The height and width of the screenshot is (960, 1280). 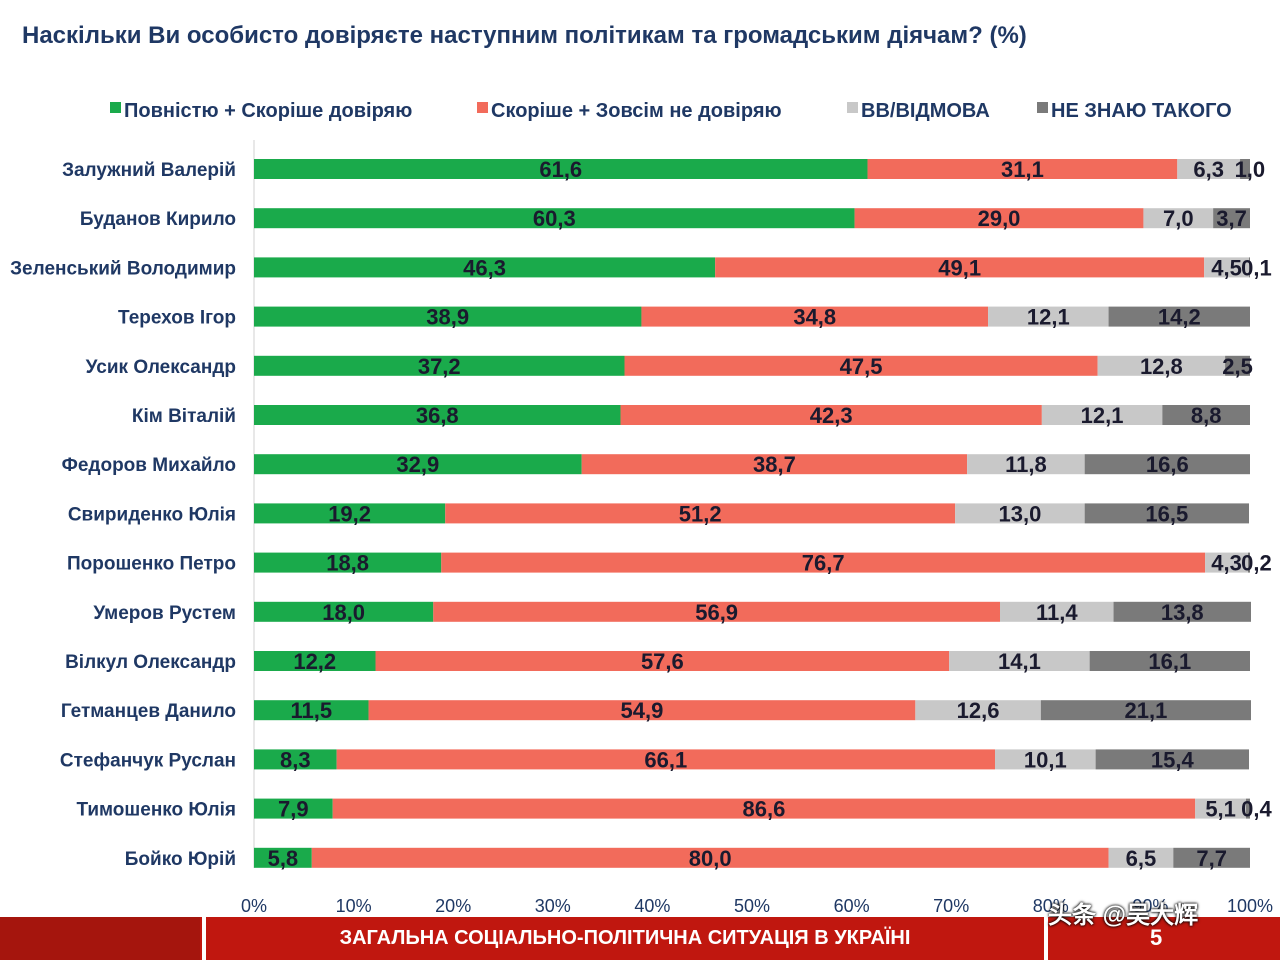 What do you see at coordinates (123, 268) in the screenshot?
I see `category-label: Зеленський Володимир` at bounding box center [123, 268].